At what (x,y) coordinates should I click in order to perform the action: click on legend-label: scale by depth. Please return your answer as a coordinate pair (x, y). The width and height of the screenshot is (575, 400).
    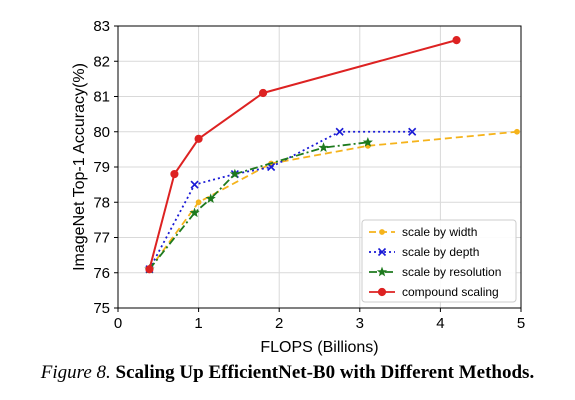
    Looking at the image, I should click on (440, 252).